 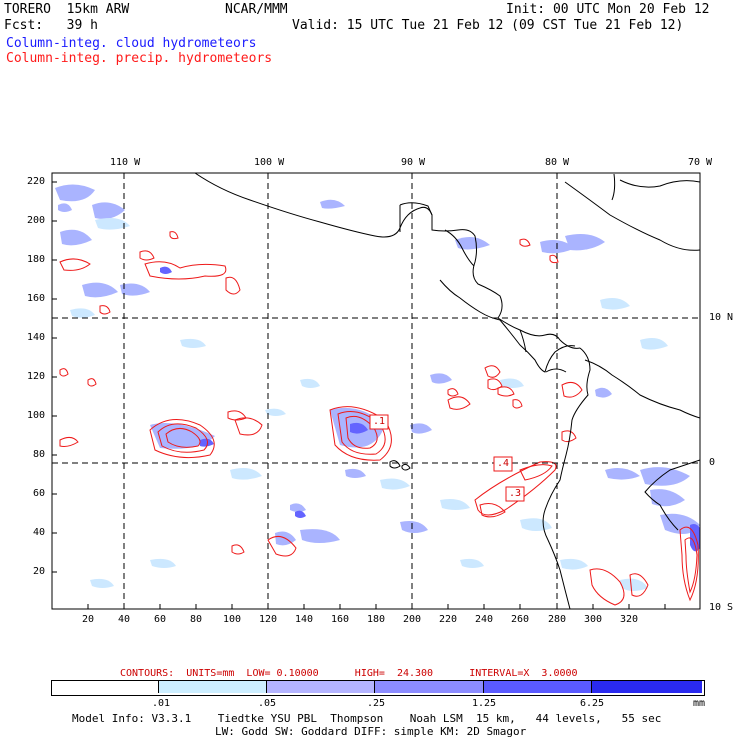 I want to click on x-label: 180, so click(x=376, y=619).